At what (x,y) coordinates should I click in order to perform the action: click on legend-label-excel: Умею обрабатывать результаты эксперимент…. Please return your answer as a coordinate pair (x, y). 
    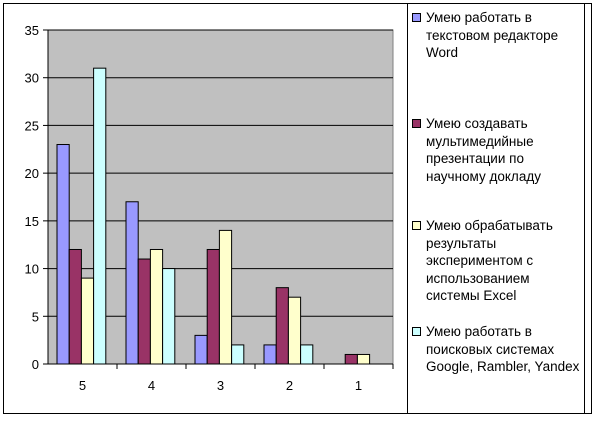
    Looking at the image, I should click on (489, 260).